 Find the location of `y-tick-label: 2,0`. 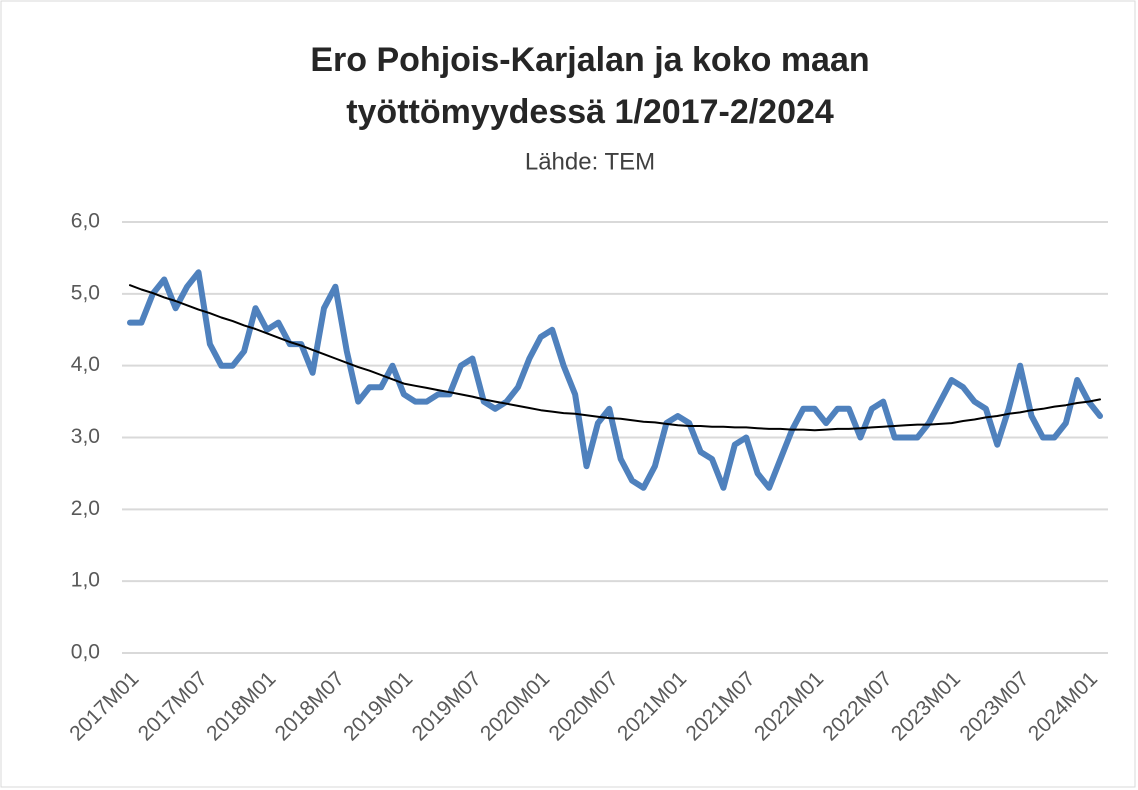

y-tick-label: 2,0 is located at coordinates (85, 508).